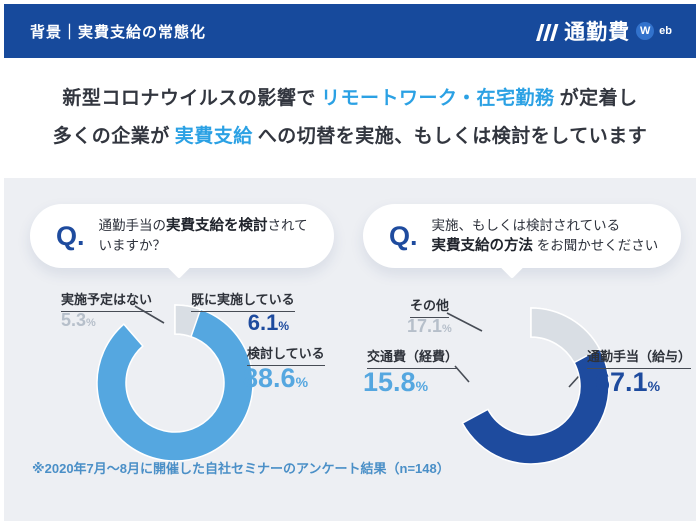 This screenshot has height=525, width=700. What do you see at coordinates (189, 98) in the screenshot?
I see `headline-text: 新型コロナウイルスの影響で` at bounding box center [189, 98].